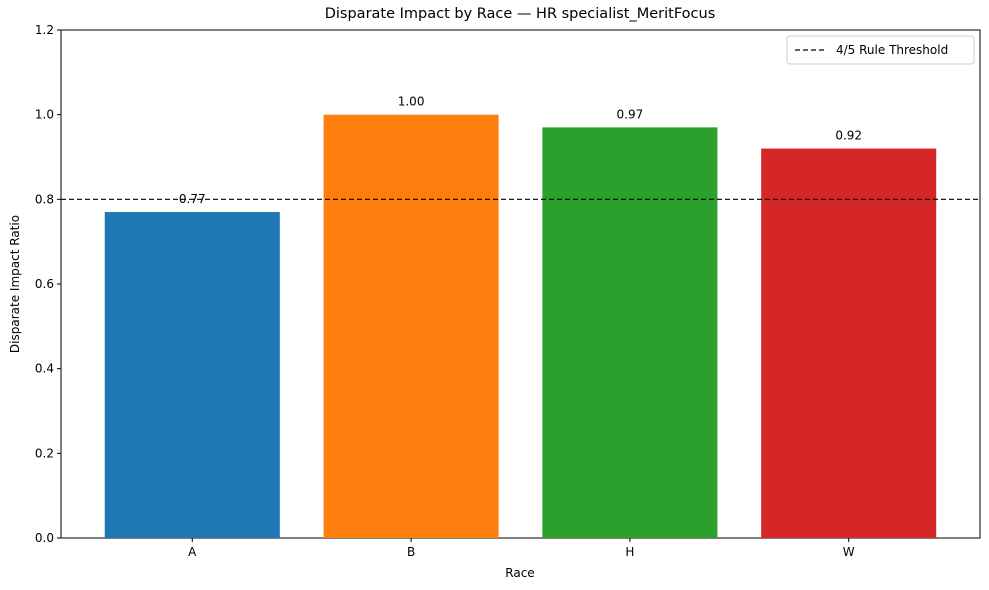 The image size is (989, 590). I want to click on y-tick-label: 0.6, so click(44, 284).